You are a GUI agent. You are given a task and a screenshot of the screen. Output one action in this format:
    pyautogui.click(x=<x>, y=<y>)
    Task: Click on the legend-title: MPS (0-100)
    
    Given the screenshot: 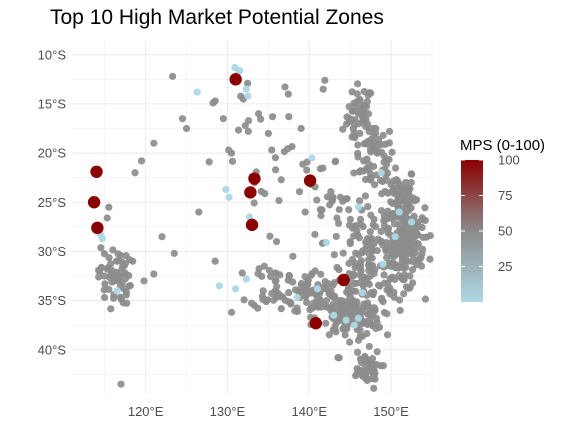 What is the action you would take?
    pyautogui.click(x=502, y=145)
    